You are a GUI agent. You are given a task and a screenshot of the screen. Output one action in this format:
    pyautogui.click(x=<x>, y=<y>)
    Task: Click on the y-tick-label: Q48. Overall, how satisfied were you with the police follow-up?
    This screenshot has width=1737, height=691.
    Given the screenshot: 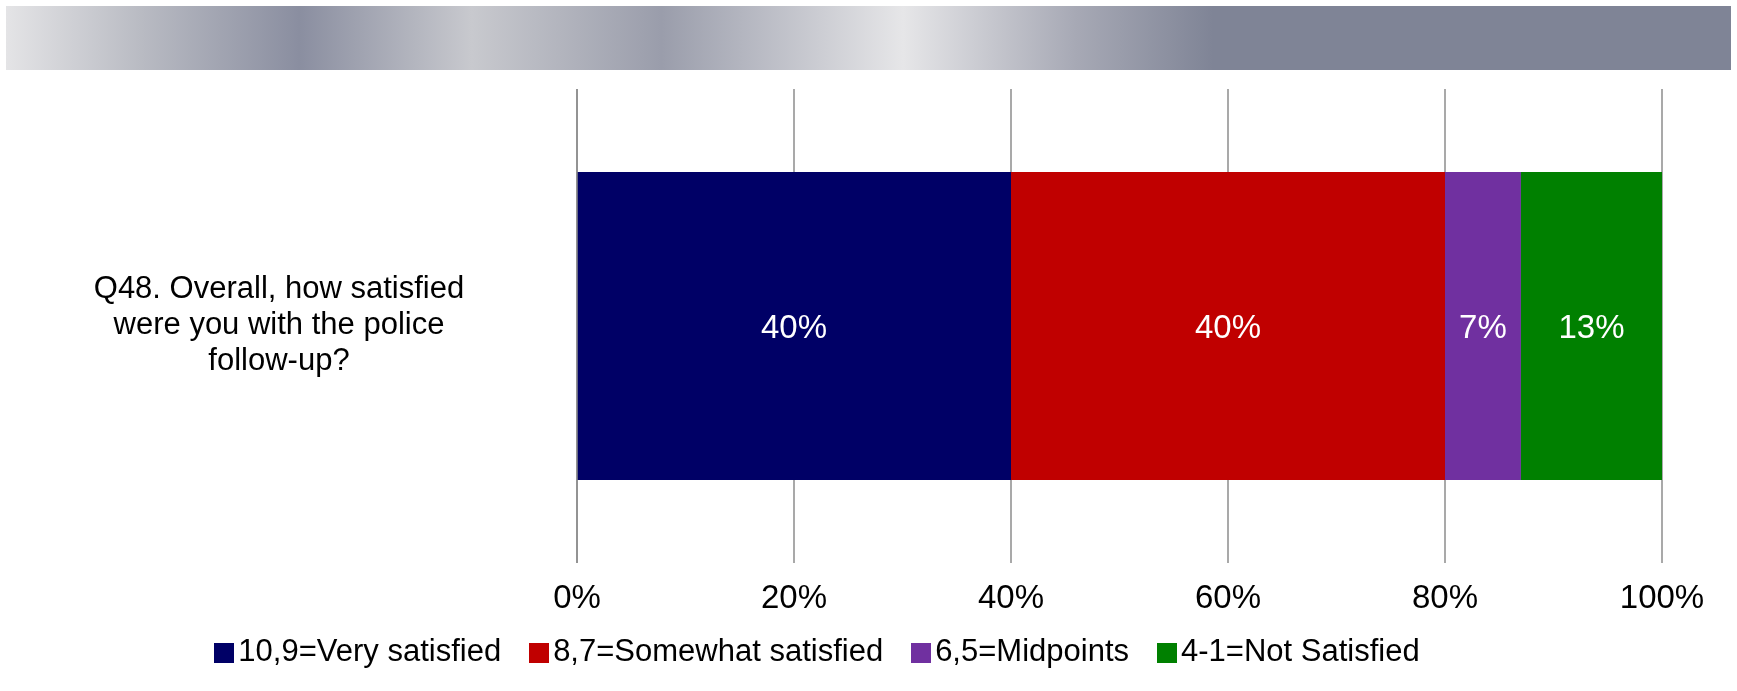 What is the action you would take?
    pyautogui.click(x=279, y=324)
    